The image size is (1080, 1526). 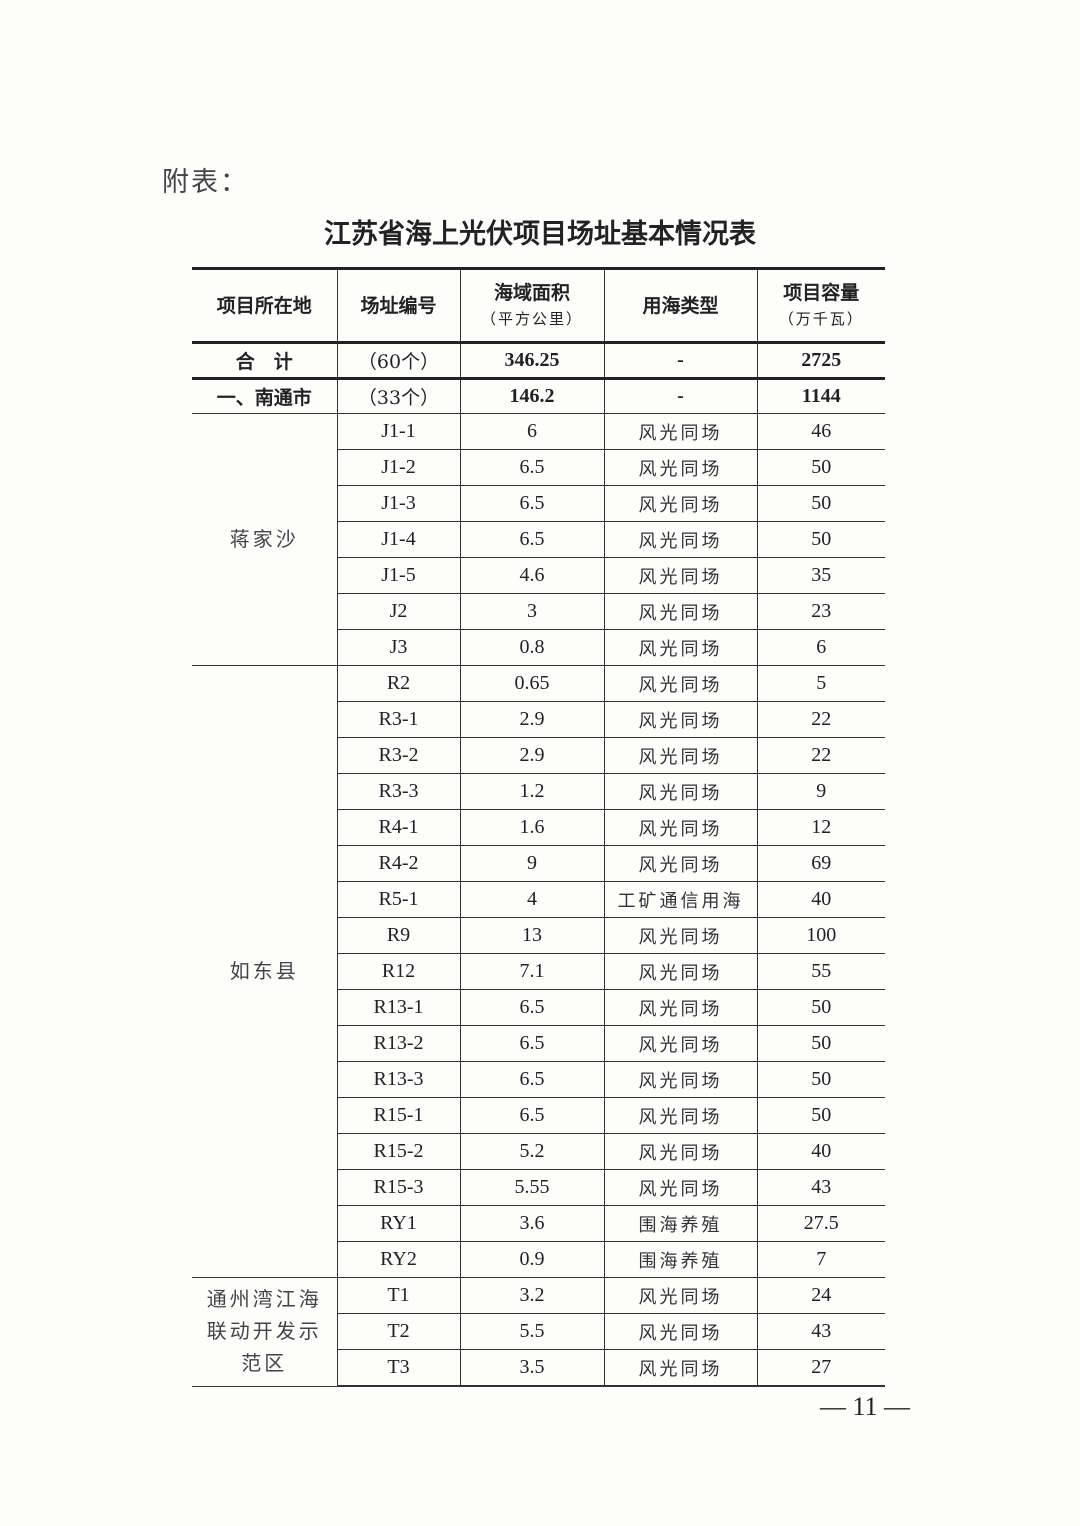 What do you see at coordinates (820, 899) in the screenshot?
I see `capacity-cell: 40` at bounding box center [820, 899].